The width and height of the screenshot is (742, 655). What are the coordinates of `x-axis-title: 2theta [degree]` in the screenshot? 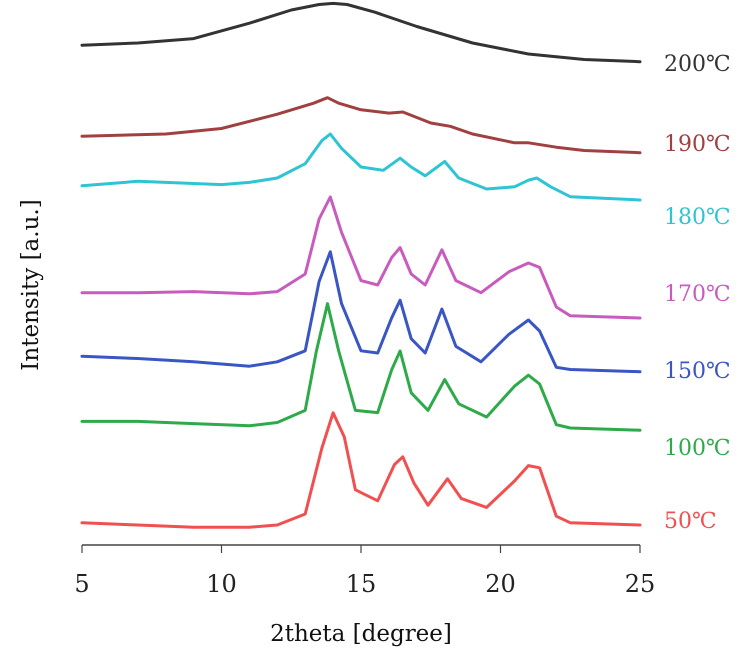 It's located at (361, 634).